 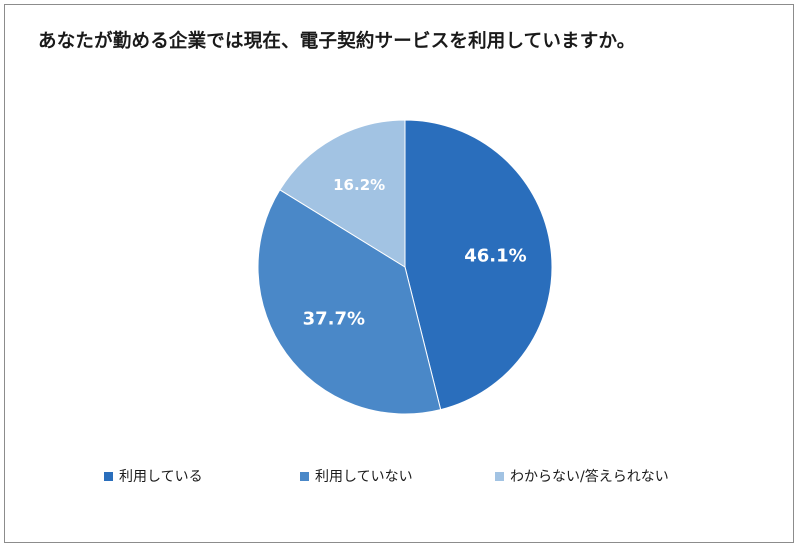 I want to click on data-label-1: 46.1%, so click(x=495, y=255).